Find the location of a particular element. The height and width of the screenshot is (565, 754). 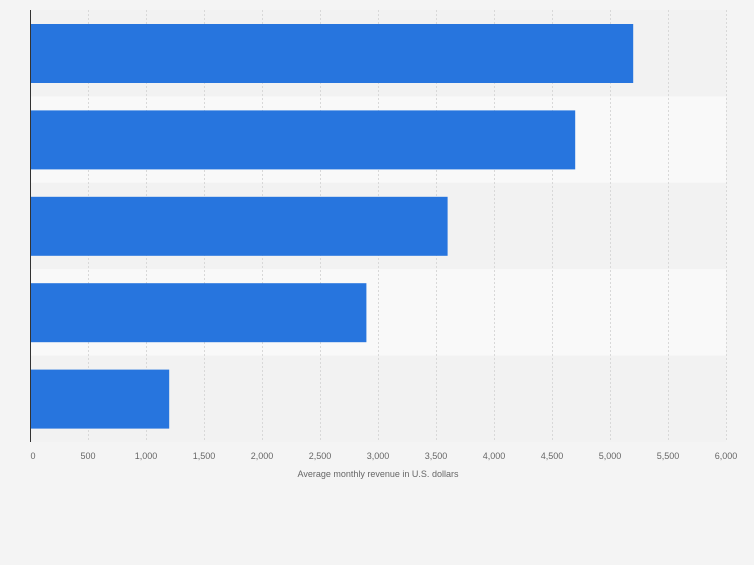

x-tick-label: 1,000 is located at coordinates (146, 456).